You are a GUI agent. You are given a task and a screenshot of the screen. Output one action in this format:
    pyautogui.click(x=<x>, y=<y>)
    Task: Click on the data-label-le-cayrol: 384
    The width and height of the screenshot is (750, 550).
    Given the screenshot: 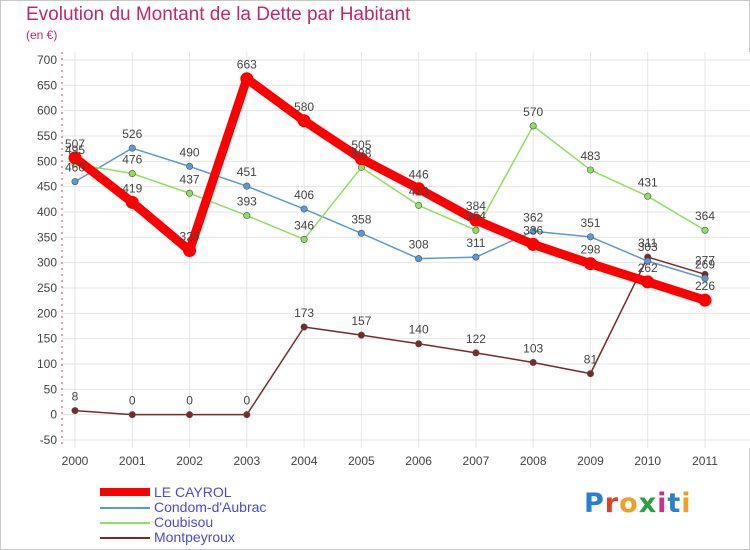 What is the action you would take?
    pyautogui.click(x=476, y=206)
    